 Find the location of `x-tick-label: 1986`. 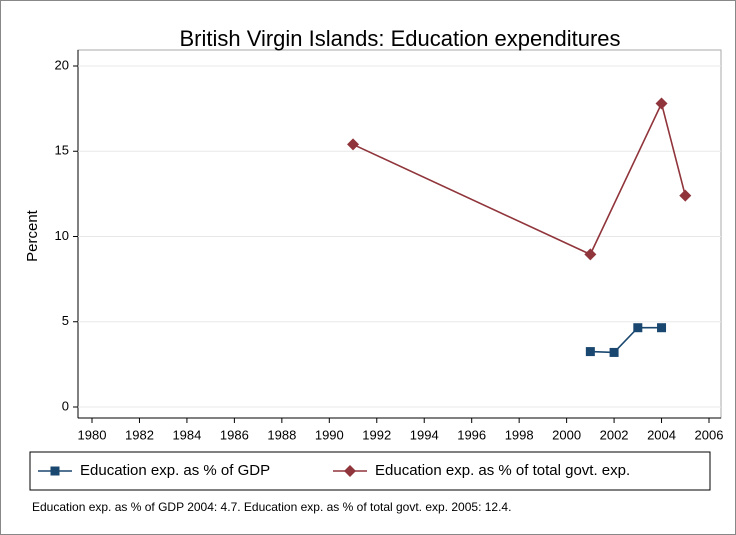

x-tick-label: 1986 is located at coordinates (234, 434).